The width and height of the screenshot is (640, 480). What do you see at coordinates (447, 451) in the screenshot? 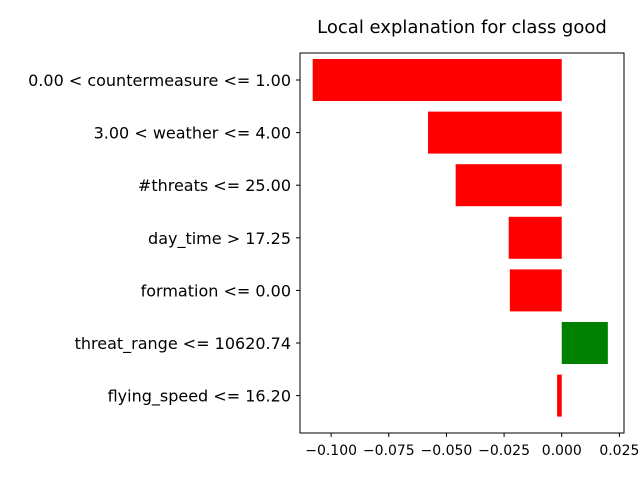
I see `x-tick-label: −0.050` at bounding box center [447, 451].